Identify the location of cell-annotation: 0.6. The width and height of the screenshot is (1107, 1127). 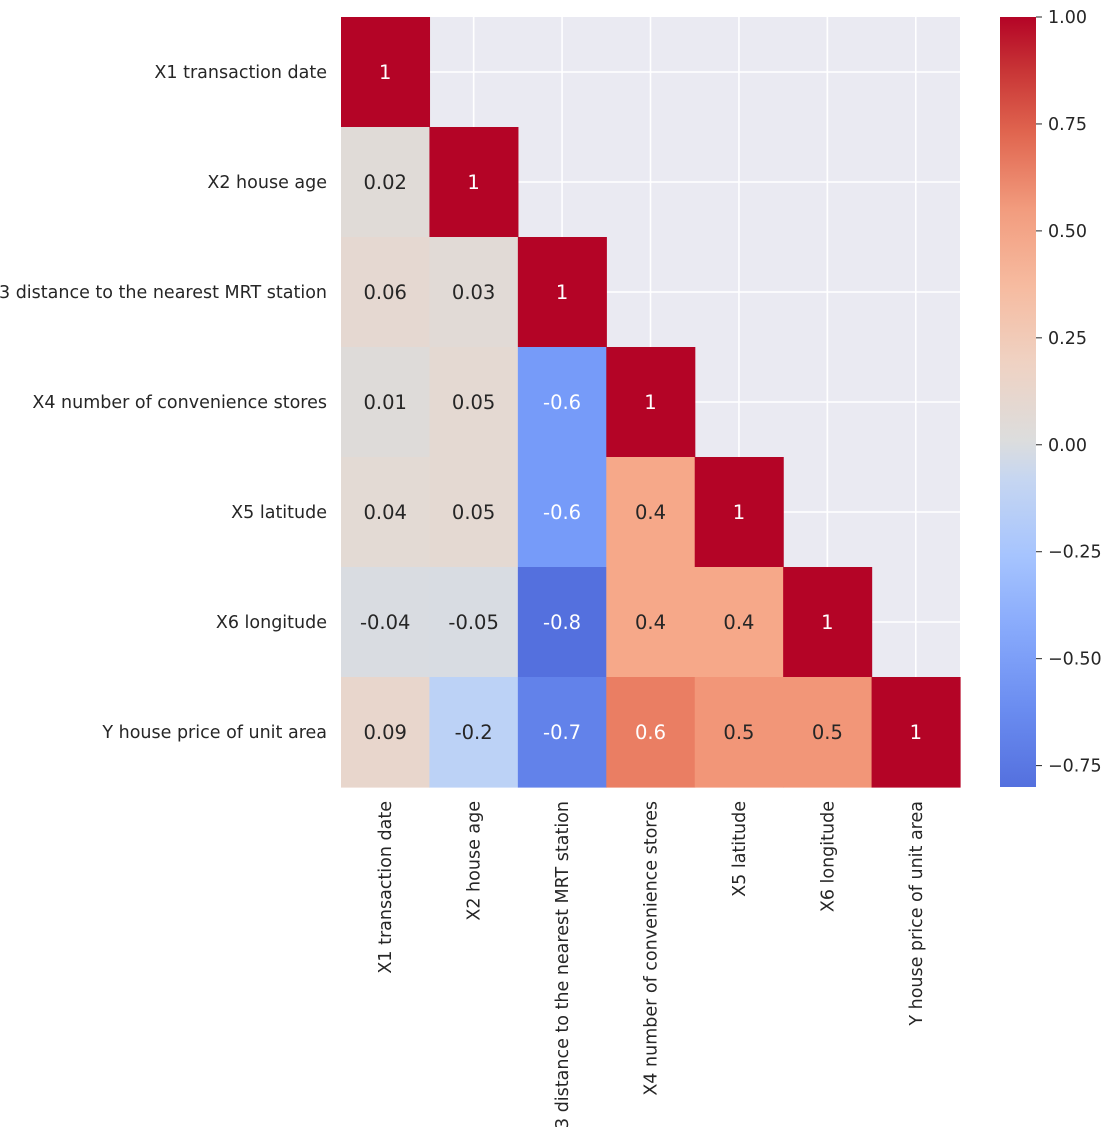
(650, 732).